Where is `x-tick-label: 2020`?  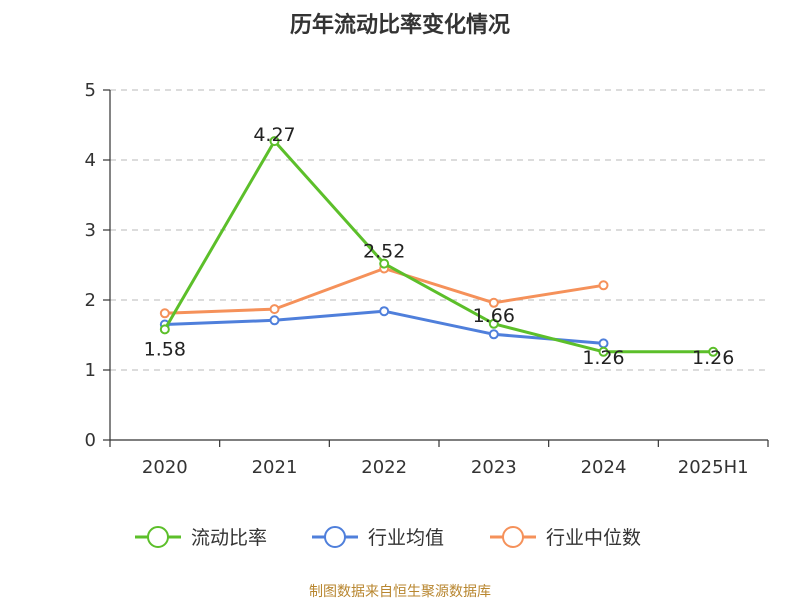
x-tick-label: 2020 is located at coordinates (165, 467).